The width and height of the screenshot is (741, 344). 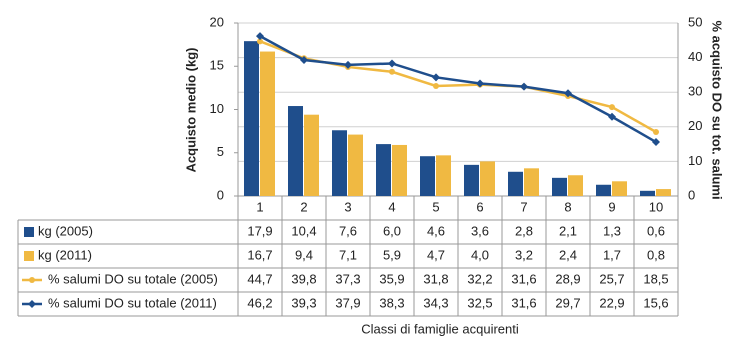 What do you see at coordinates (348, 230) in the screenshot?
I see `table-value: 7,6` at bounding box center [348, 230].